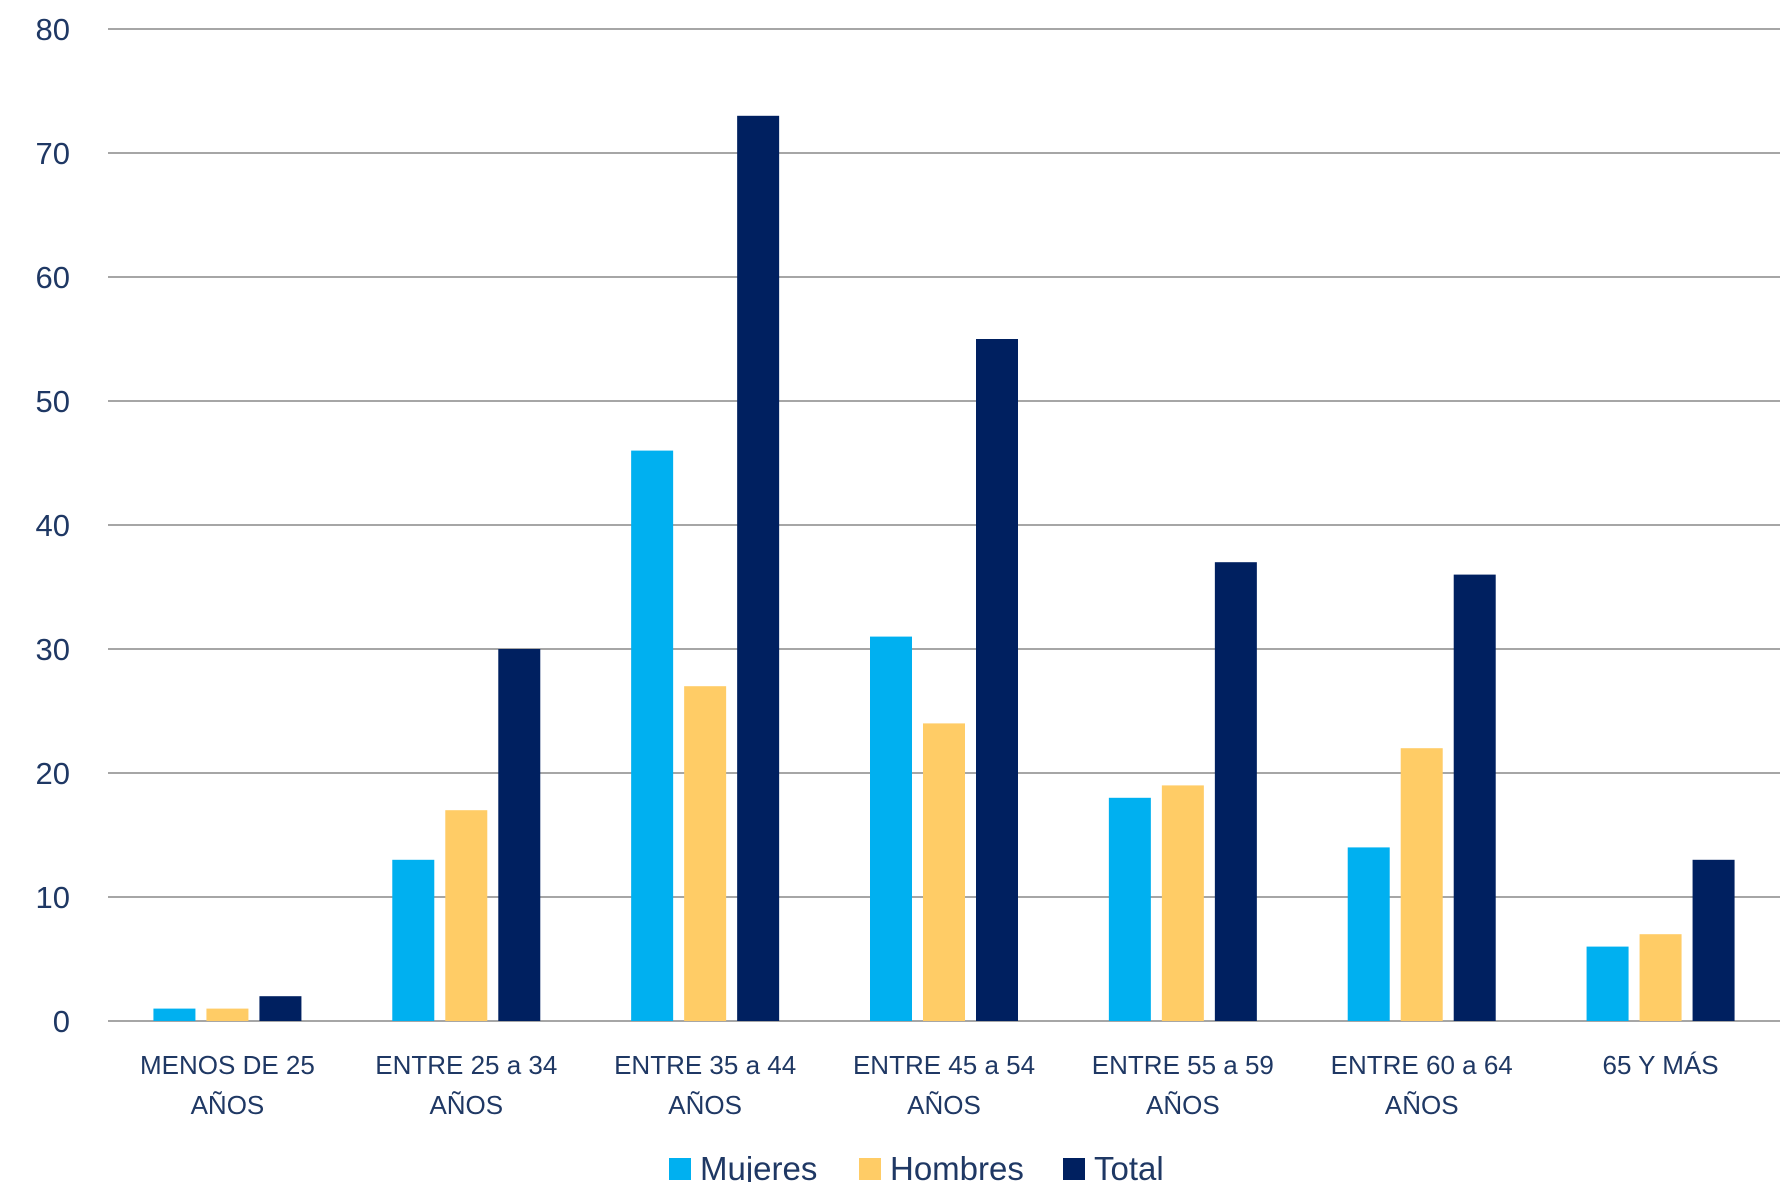 The width and height of the screenshot is (1791, 1182). I want to click on y-tick-label: 80, so click(53, 29).